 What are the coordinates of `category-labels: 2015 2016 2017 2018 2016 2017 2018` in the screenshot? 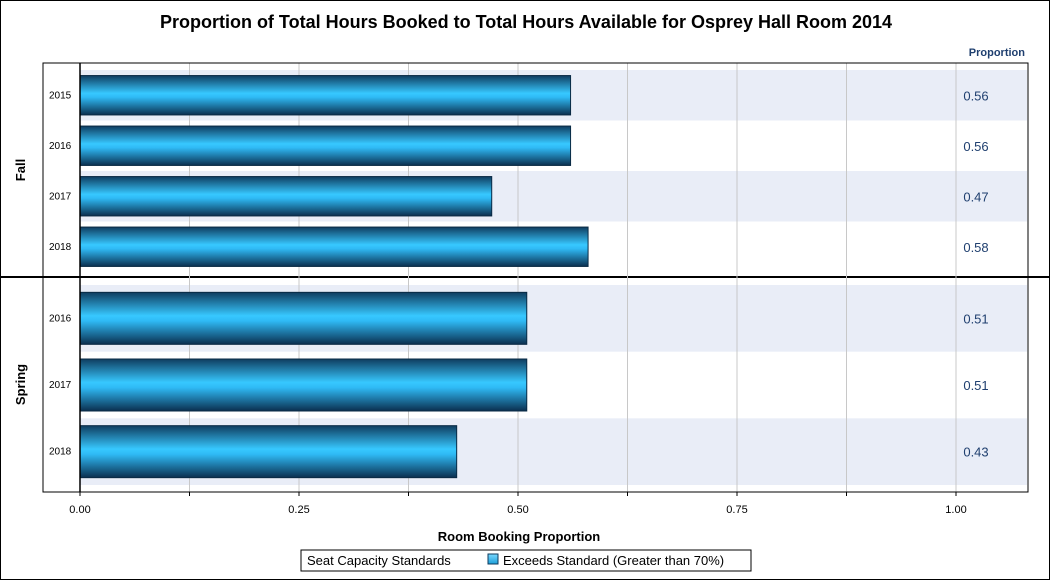 It's located at (60, 273).